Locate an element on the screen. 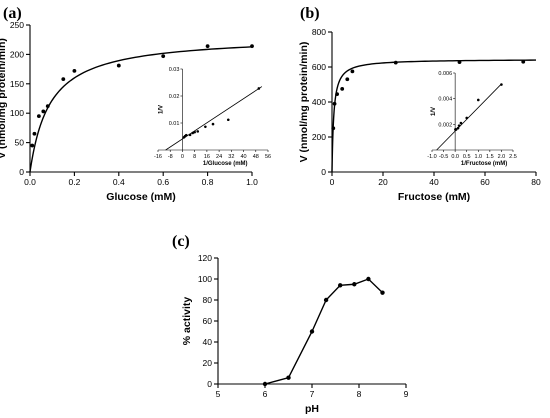  inset-y-tick-label-a: 0.02 is located at coordinates (174, 97).